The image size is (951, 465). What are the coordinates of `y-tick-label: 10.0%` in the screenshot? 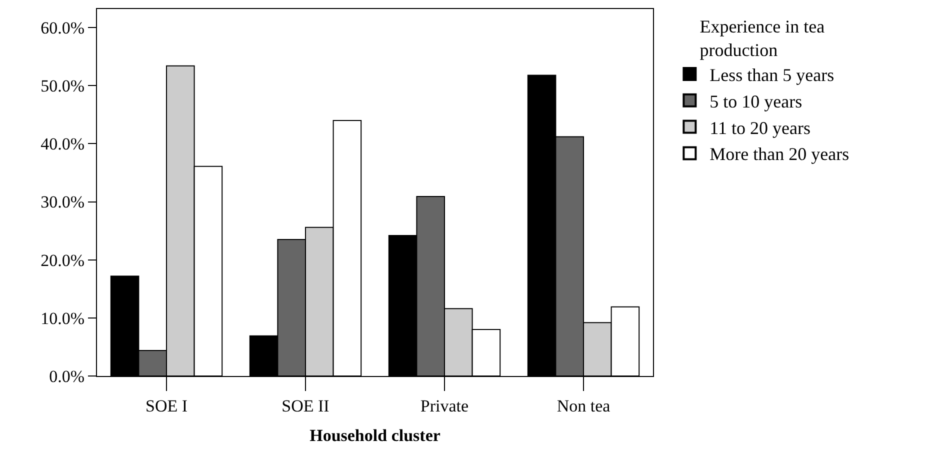 It's located at (62, 318).